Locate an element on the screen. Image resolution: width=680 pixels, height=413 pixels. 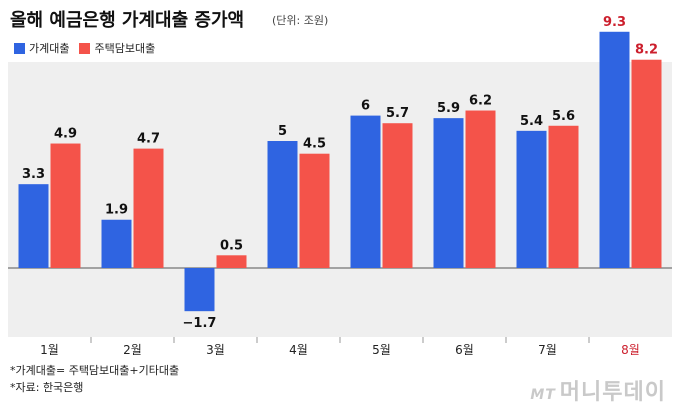
category-label-5: 5월 is located at coordinates (381, 350).